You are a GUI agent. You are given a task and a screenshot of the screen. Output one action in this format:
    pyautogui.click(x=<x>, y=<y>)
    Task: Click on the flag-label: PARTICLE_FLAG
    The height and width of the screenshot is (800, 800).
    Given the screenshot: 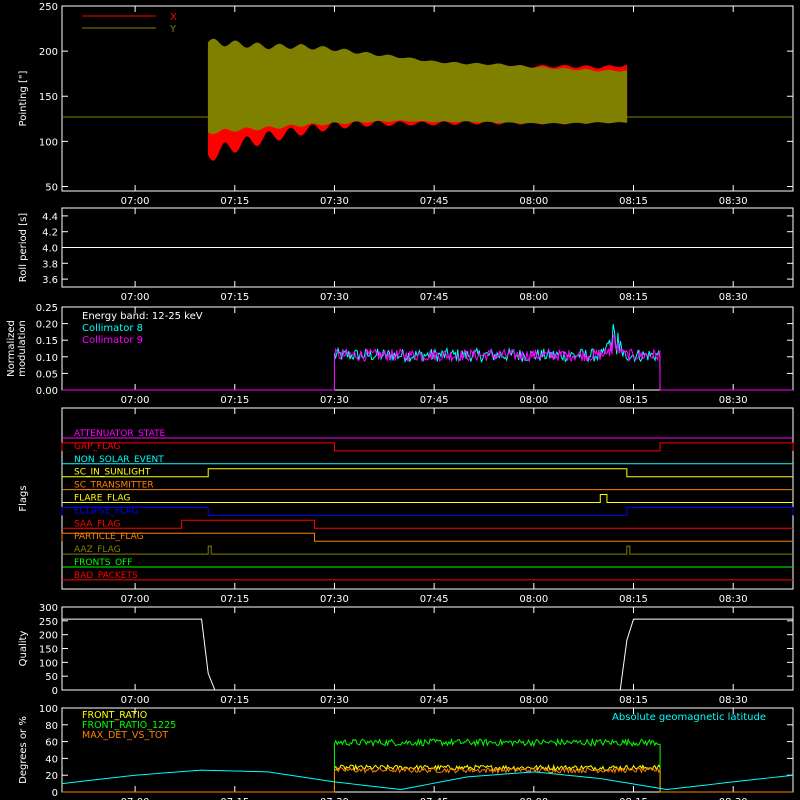 What is the action you would take?
    pyautogui.click(x=109, y=537)
    